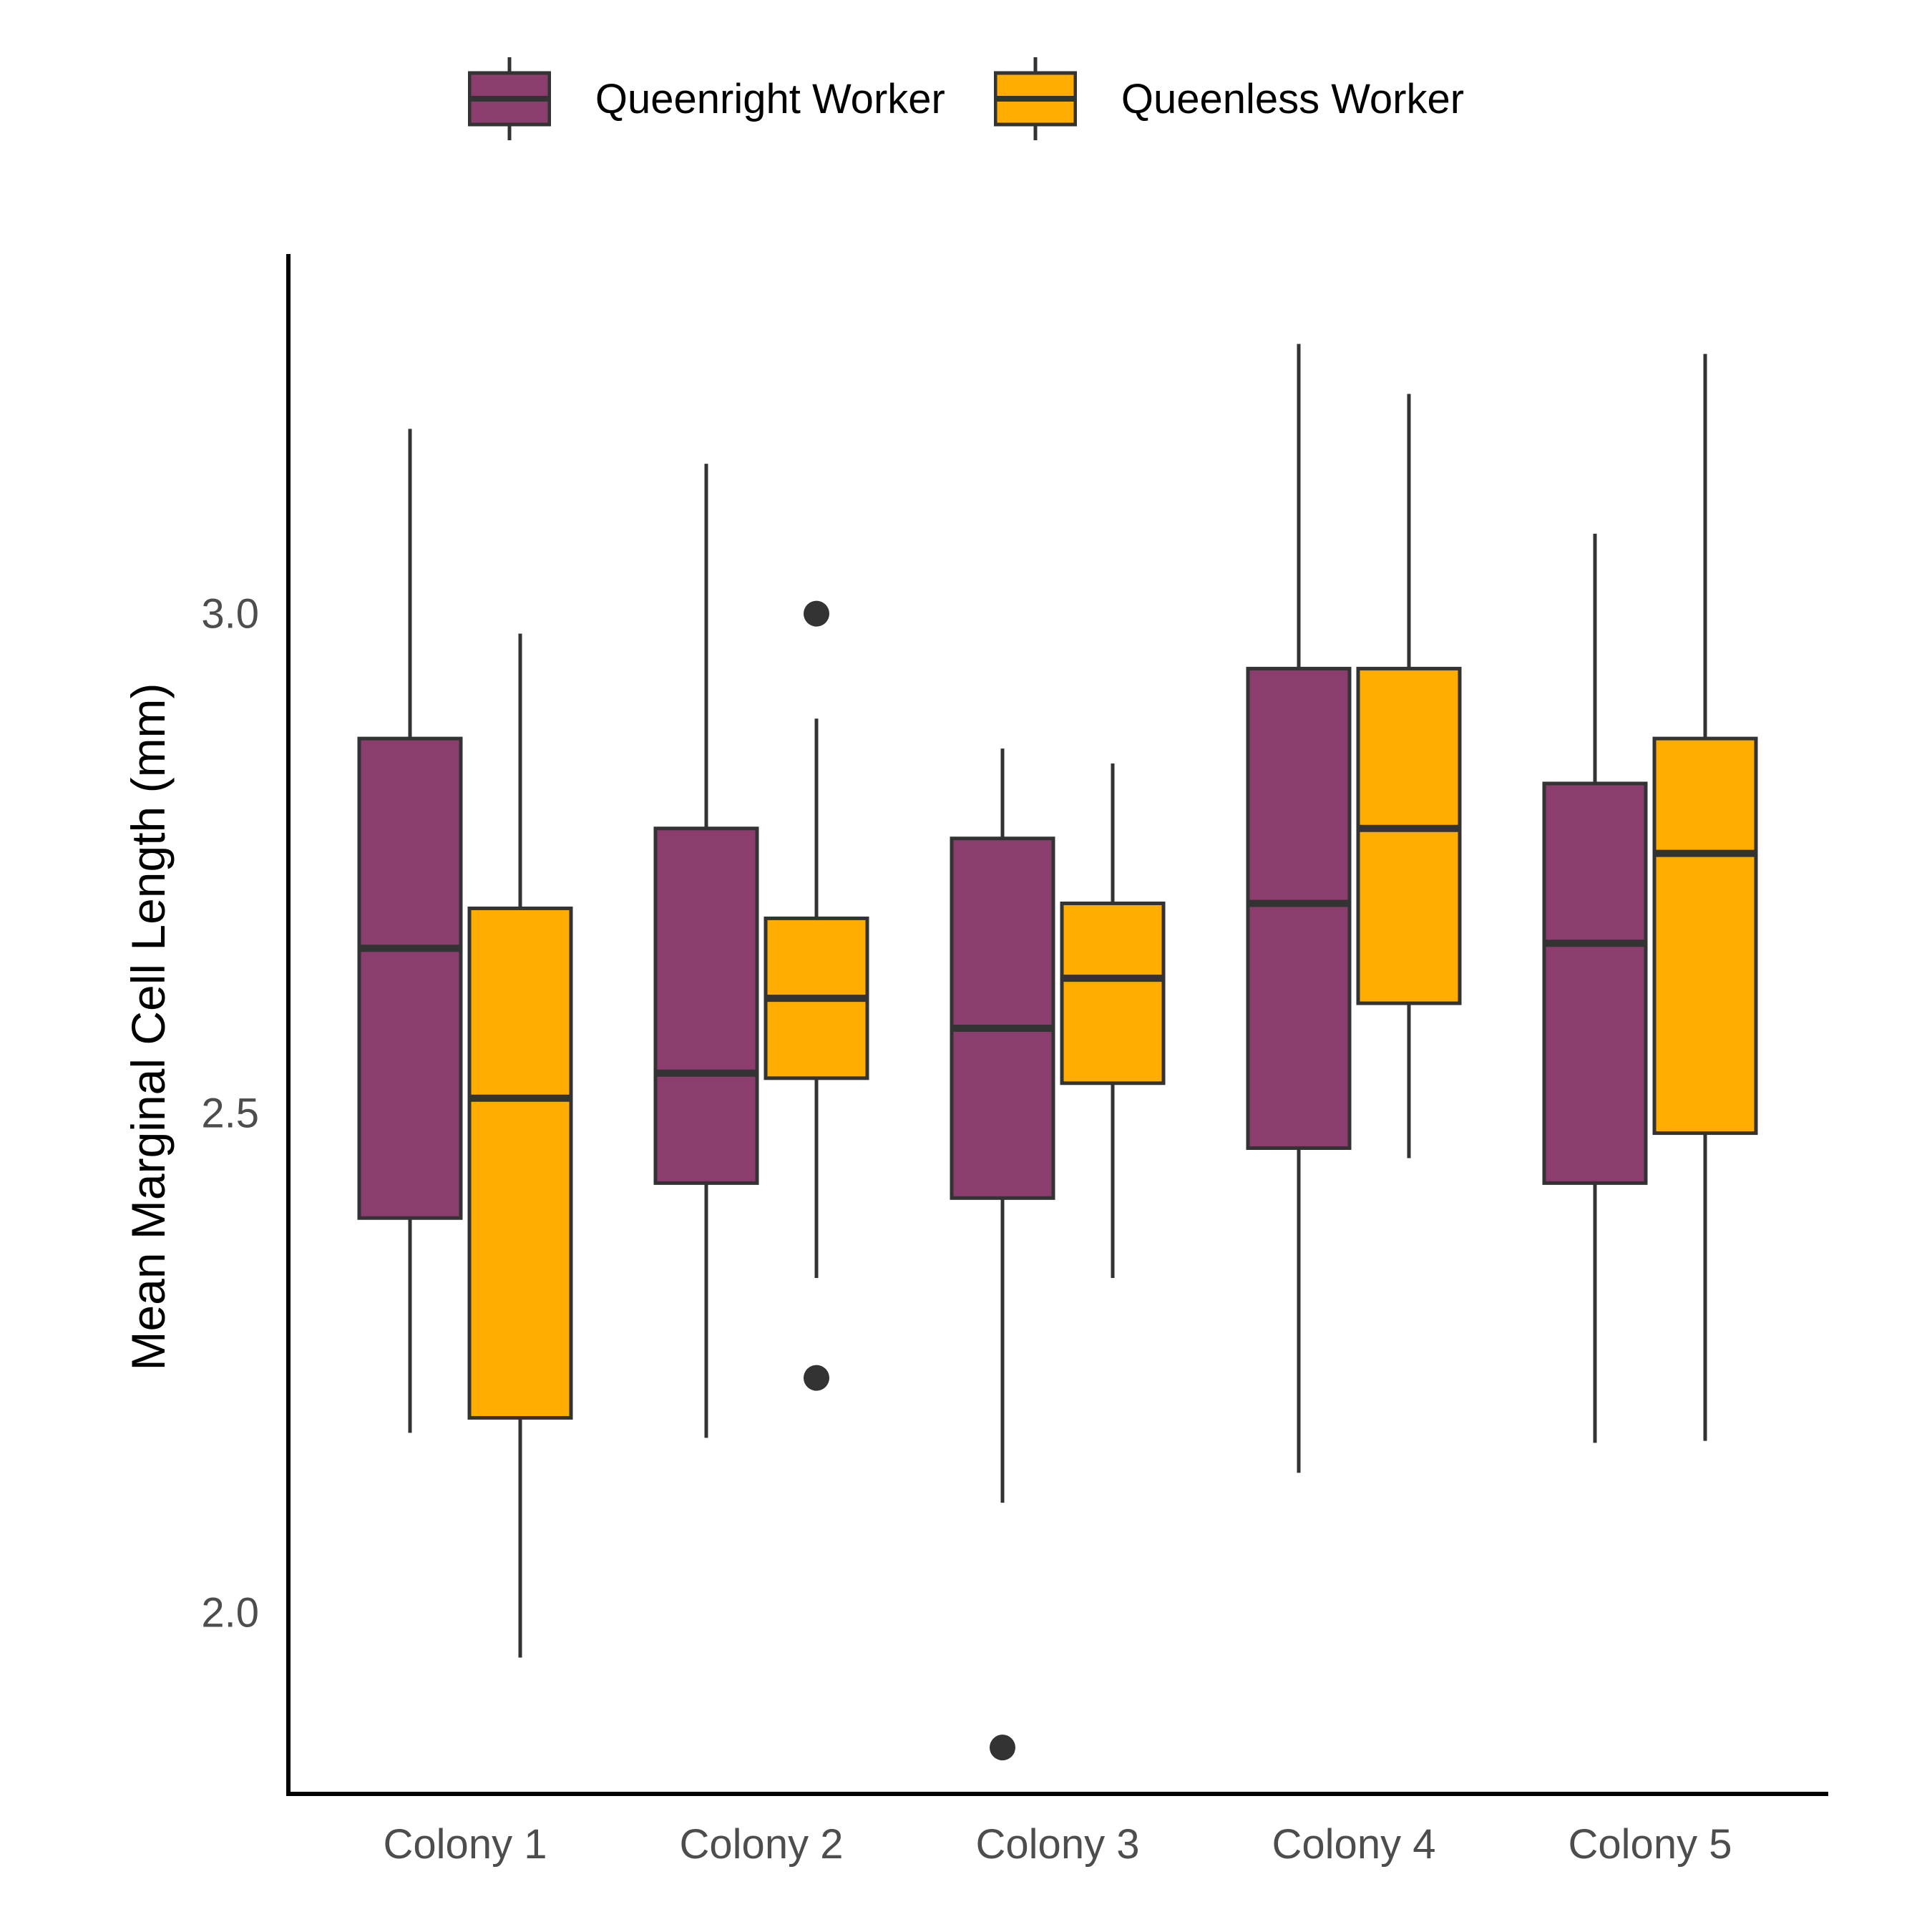 This screenshot has width=1932, height=1932. What do you see at coordinates (816, 995) in the screenshot?
I see `box-colony-2-queenless` at bounding box center [816, 995].